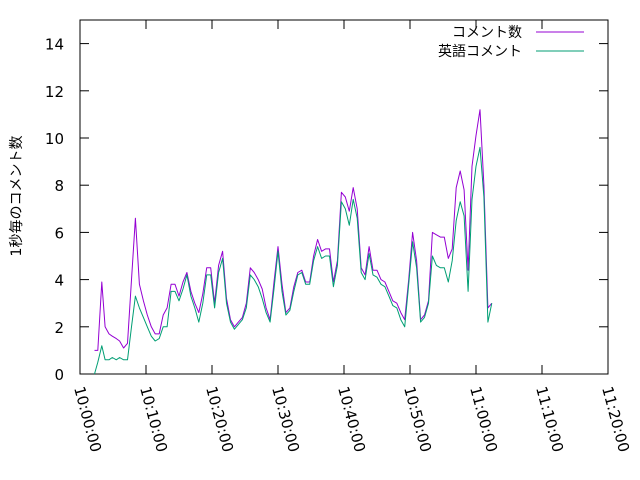  I want to click on x-tick-label: 10:10:00, so click(153, 419).